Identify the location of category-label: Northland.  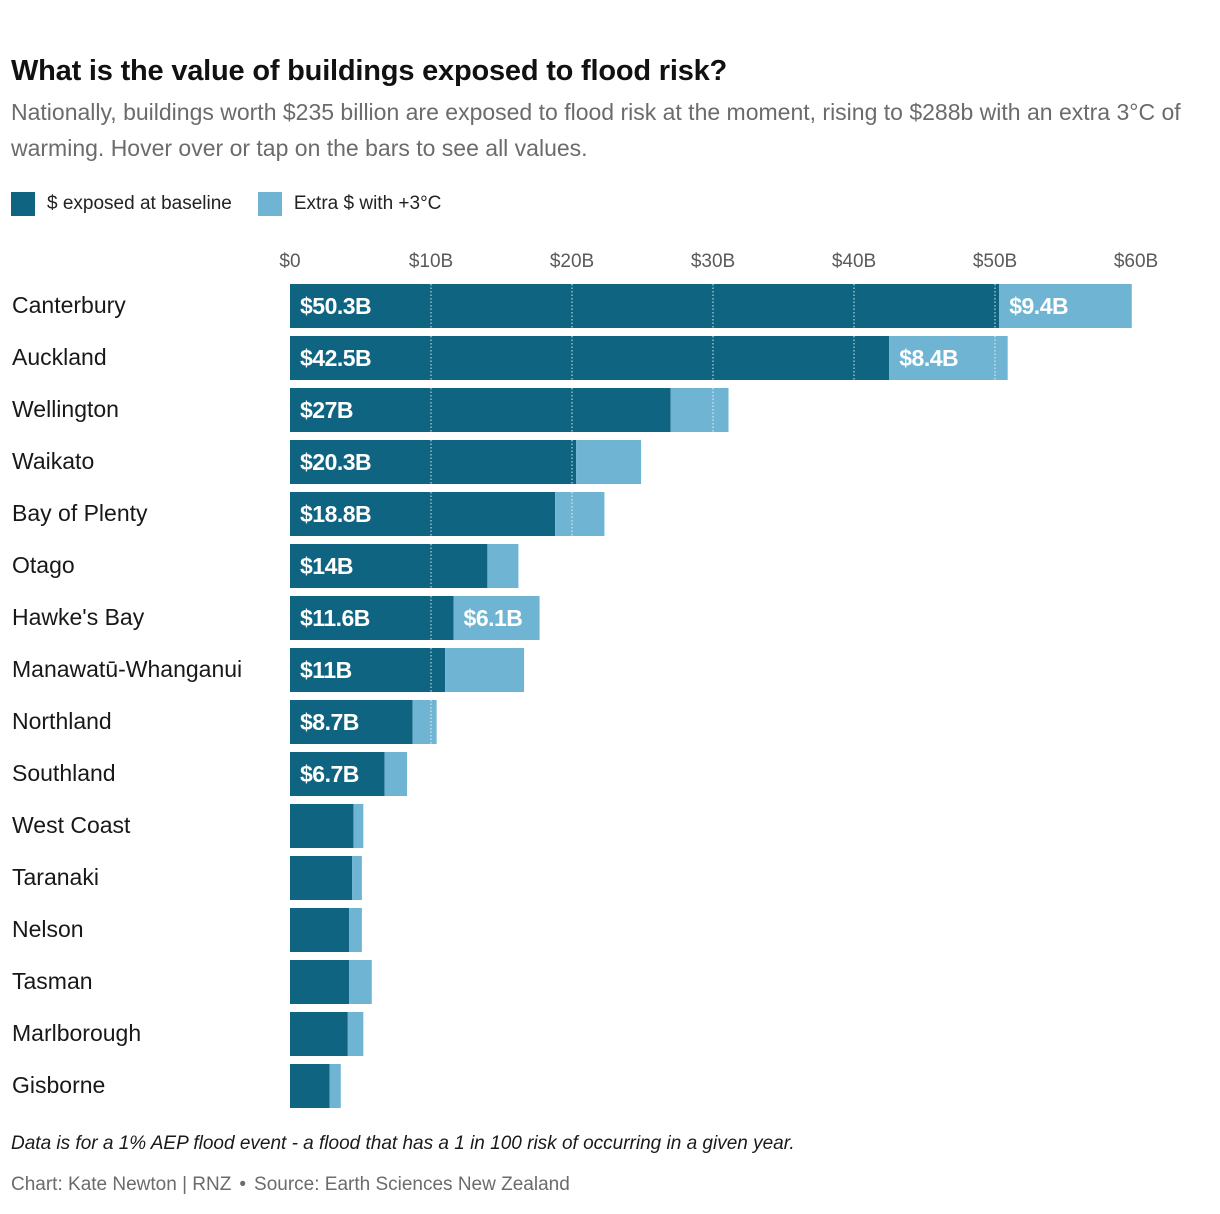
(62, 721).